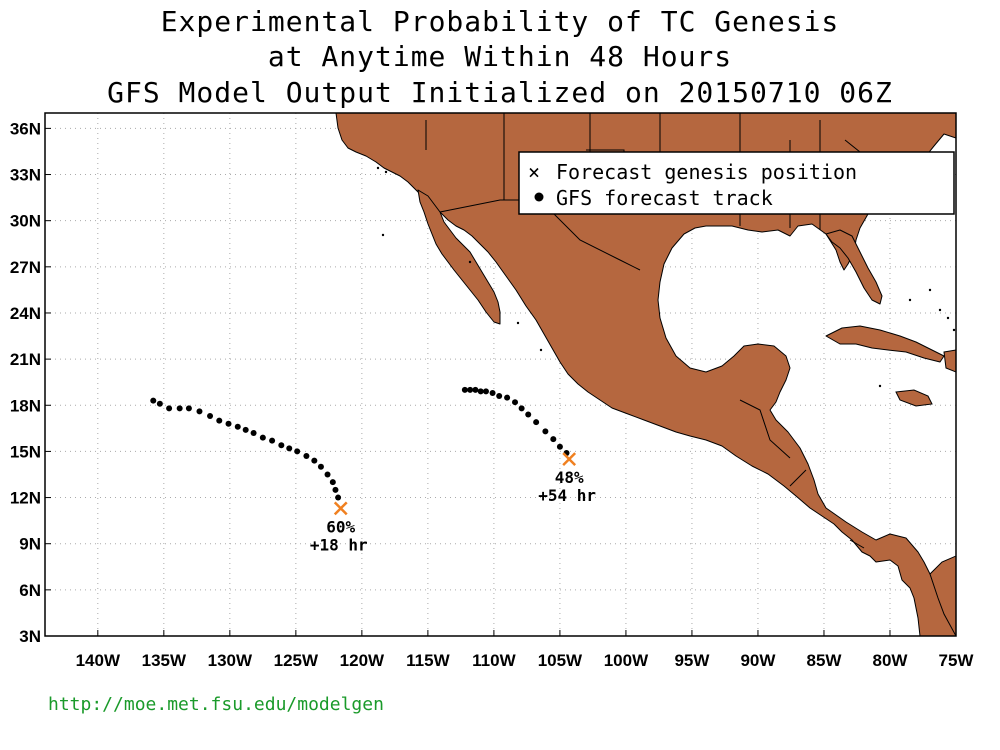  I want to click on lat-label: 33N, so click(25, 175).